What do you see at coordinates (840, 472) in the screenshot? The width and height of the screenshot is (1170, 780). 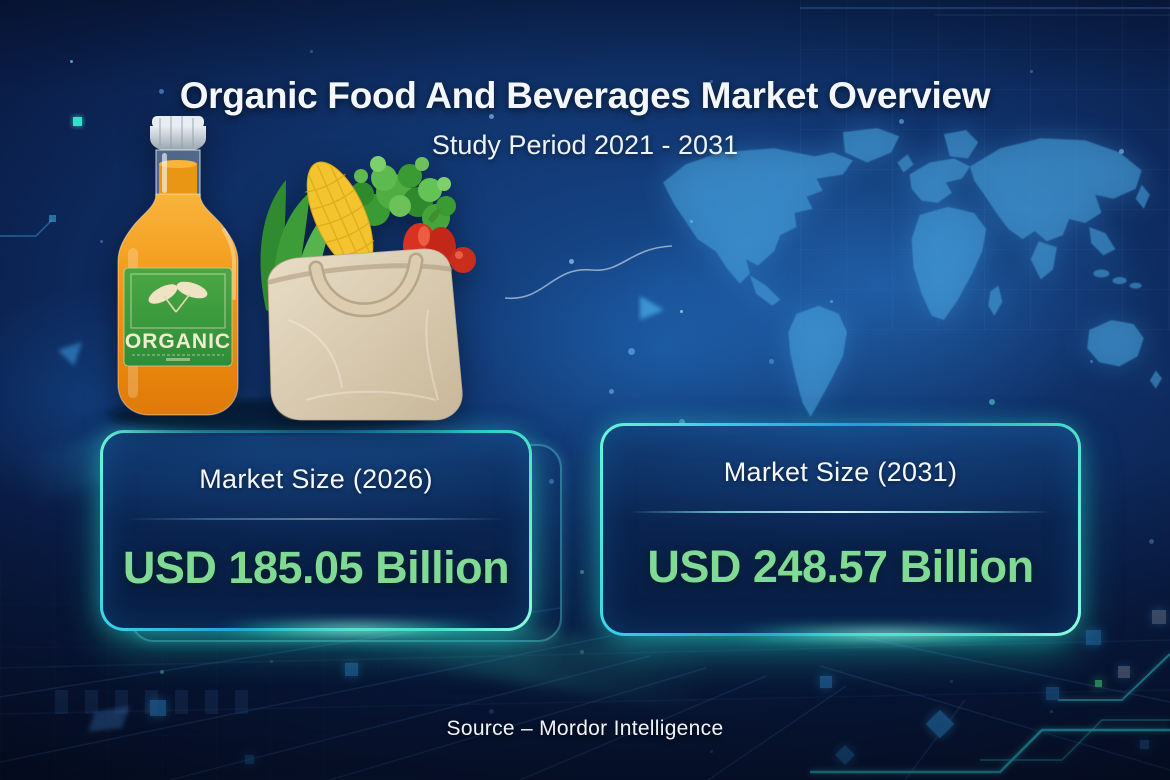 I see `card-title-2031: Market Size (2031)` at bounding box center [840, 472].